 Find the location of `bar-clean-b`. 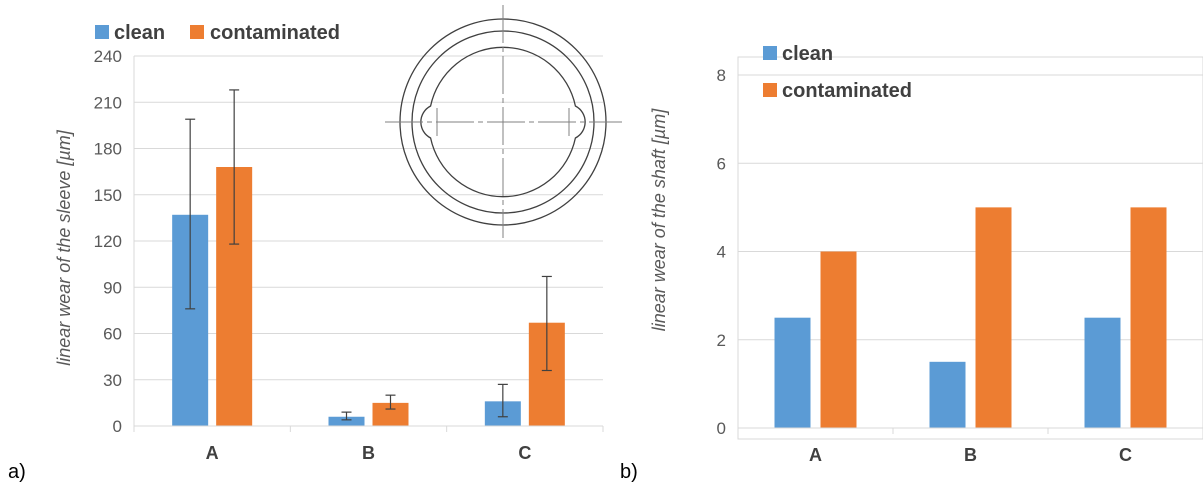

bar-clean-b is located at coordinates (948, 395).